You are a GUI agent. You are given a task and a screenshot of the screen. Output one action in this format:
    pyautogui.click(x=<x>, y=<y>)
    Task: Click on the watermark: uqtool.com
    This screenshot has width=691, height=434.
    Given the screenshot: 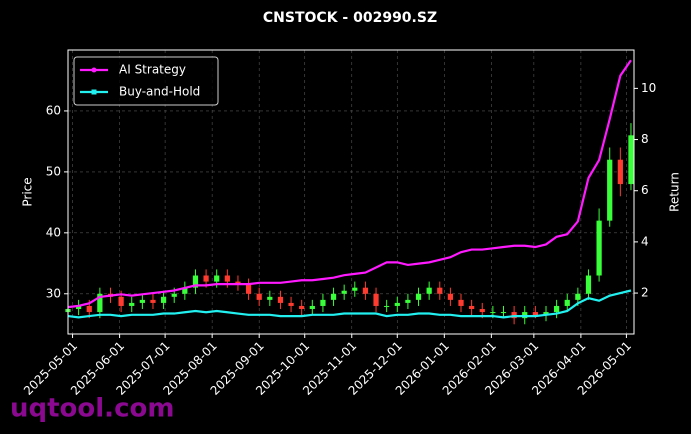 What is the action you would take?
    pyautogui.click(x=92, y=409)
    